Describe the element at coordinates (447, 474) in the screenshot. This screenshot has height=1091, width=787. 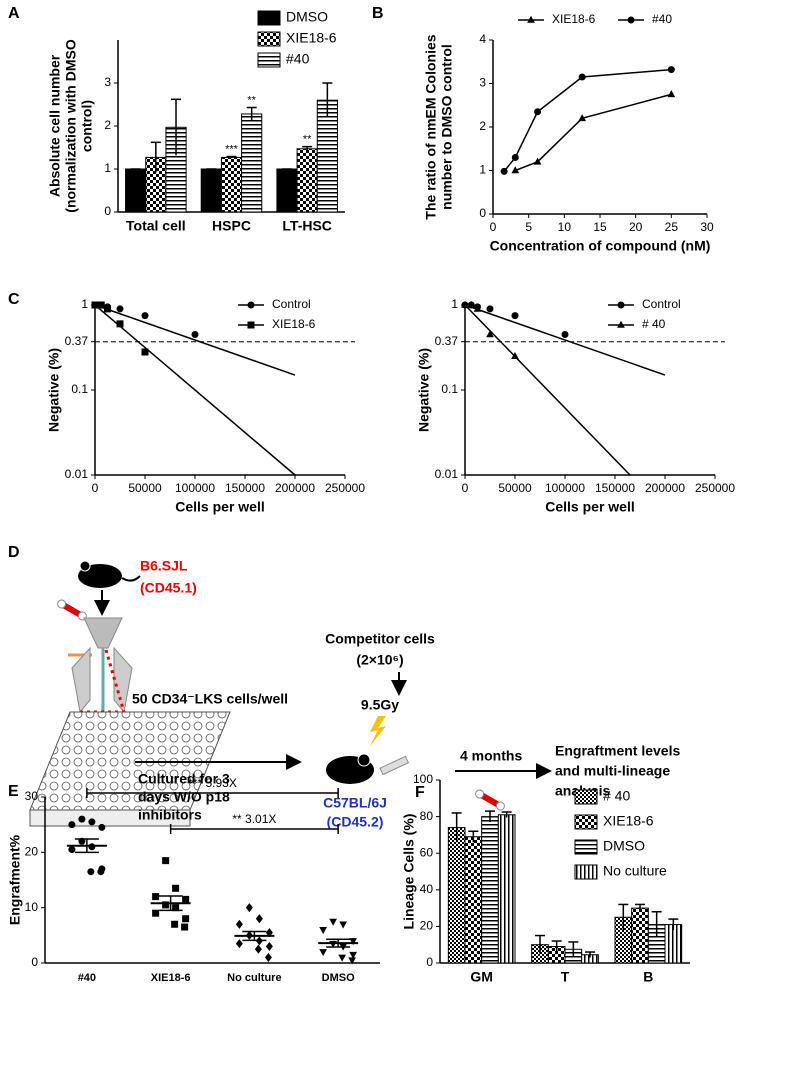
I see `y-tick-label: 0.01` at that location.